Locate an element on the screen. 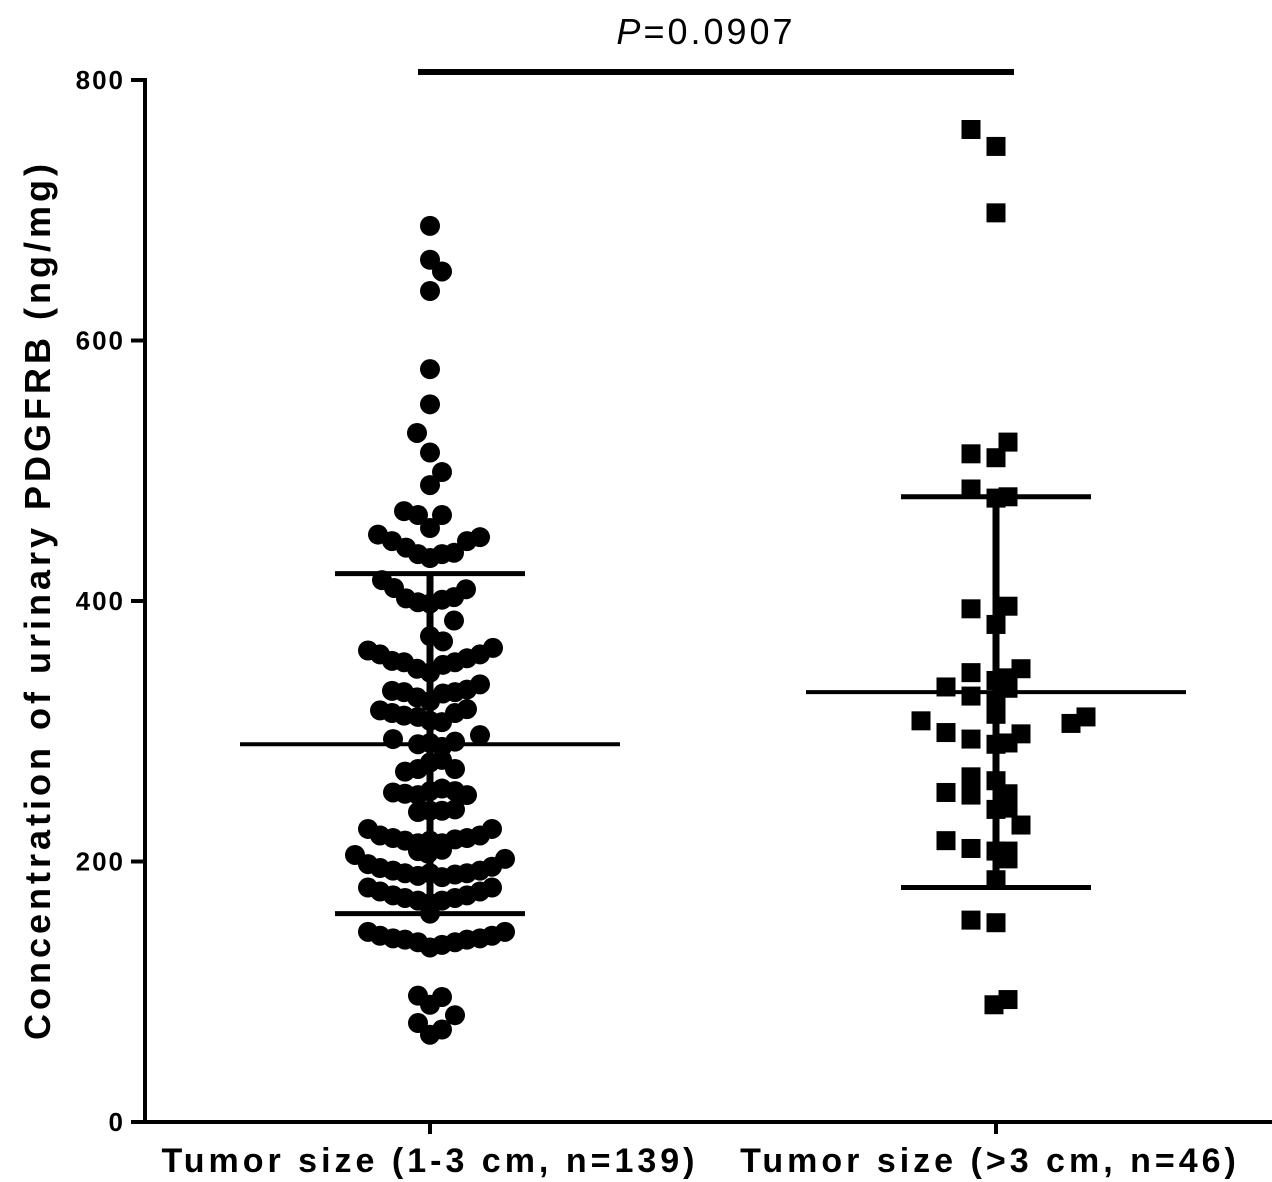  p-value-prefix: P is located at coordinates (629, 31).